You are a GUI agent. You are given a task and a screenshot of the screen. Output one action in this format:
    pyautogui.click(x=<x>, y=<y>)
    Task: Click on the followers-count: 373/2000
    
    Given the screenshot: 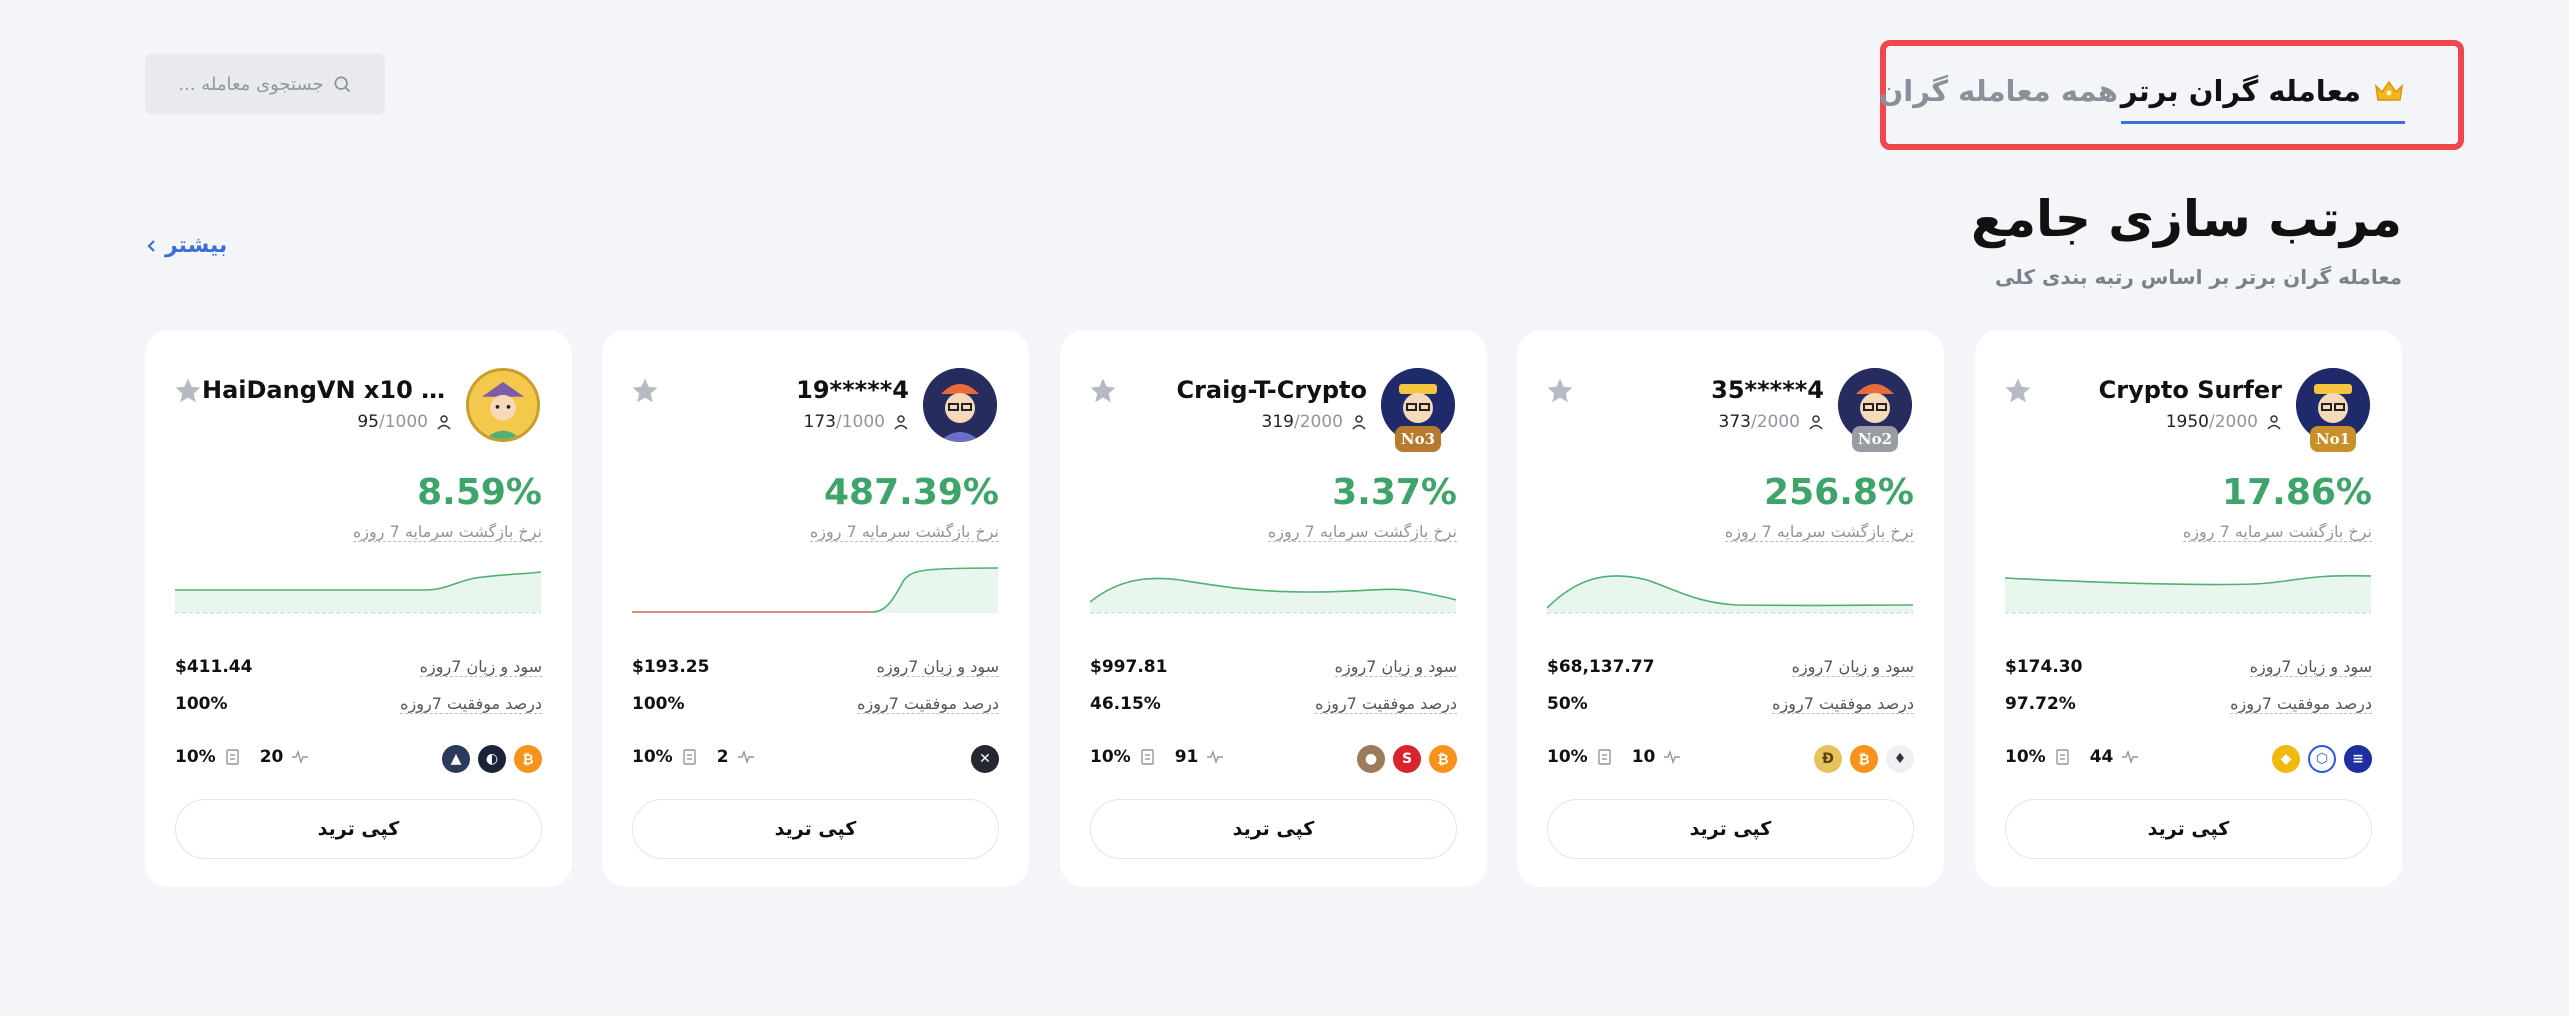 What is the action you would take?
    pyautogui.click(x=1771, y=422)
    